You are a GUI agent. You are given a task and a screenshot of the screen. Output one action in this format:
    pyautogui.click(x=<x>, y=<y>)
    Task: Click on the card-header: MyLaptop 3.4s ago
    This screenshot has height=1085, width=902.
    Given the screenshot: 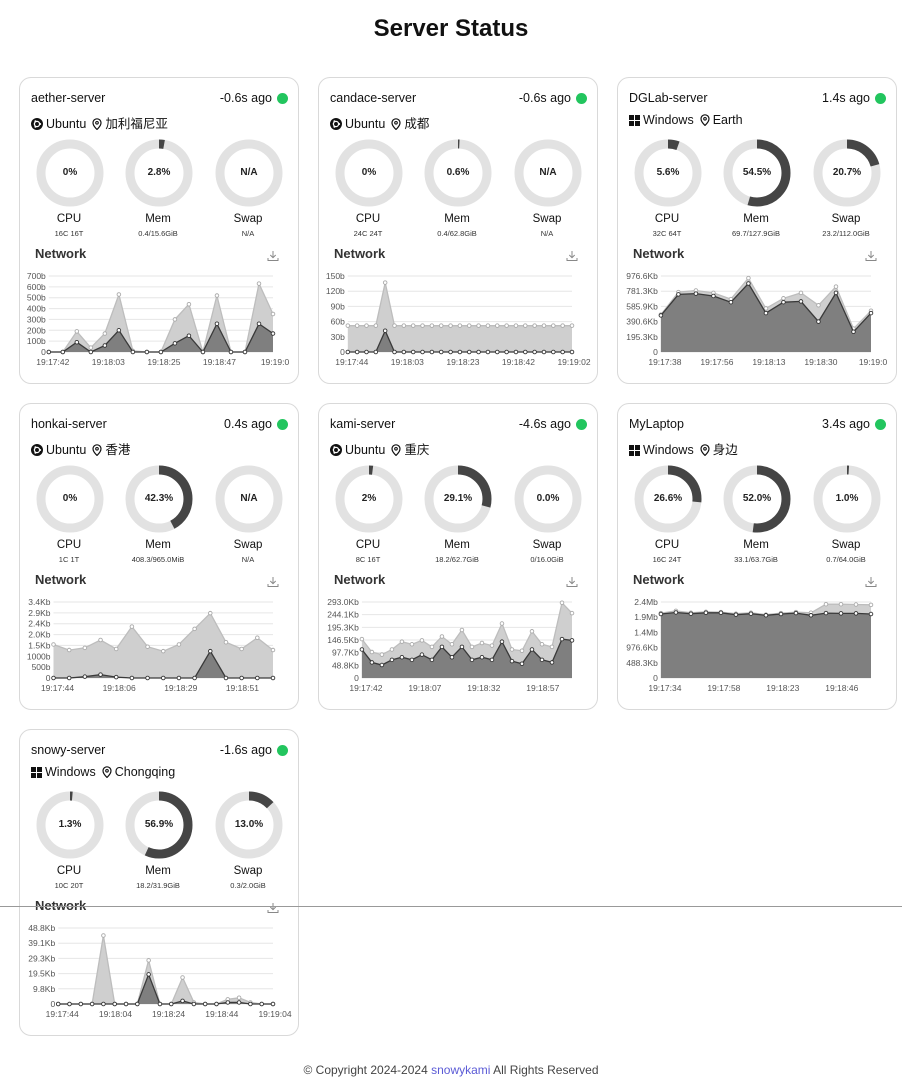 What is the action you would take?
    pyautogui.click(x=757, y=425)
    